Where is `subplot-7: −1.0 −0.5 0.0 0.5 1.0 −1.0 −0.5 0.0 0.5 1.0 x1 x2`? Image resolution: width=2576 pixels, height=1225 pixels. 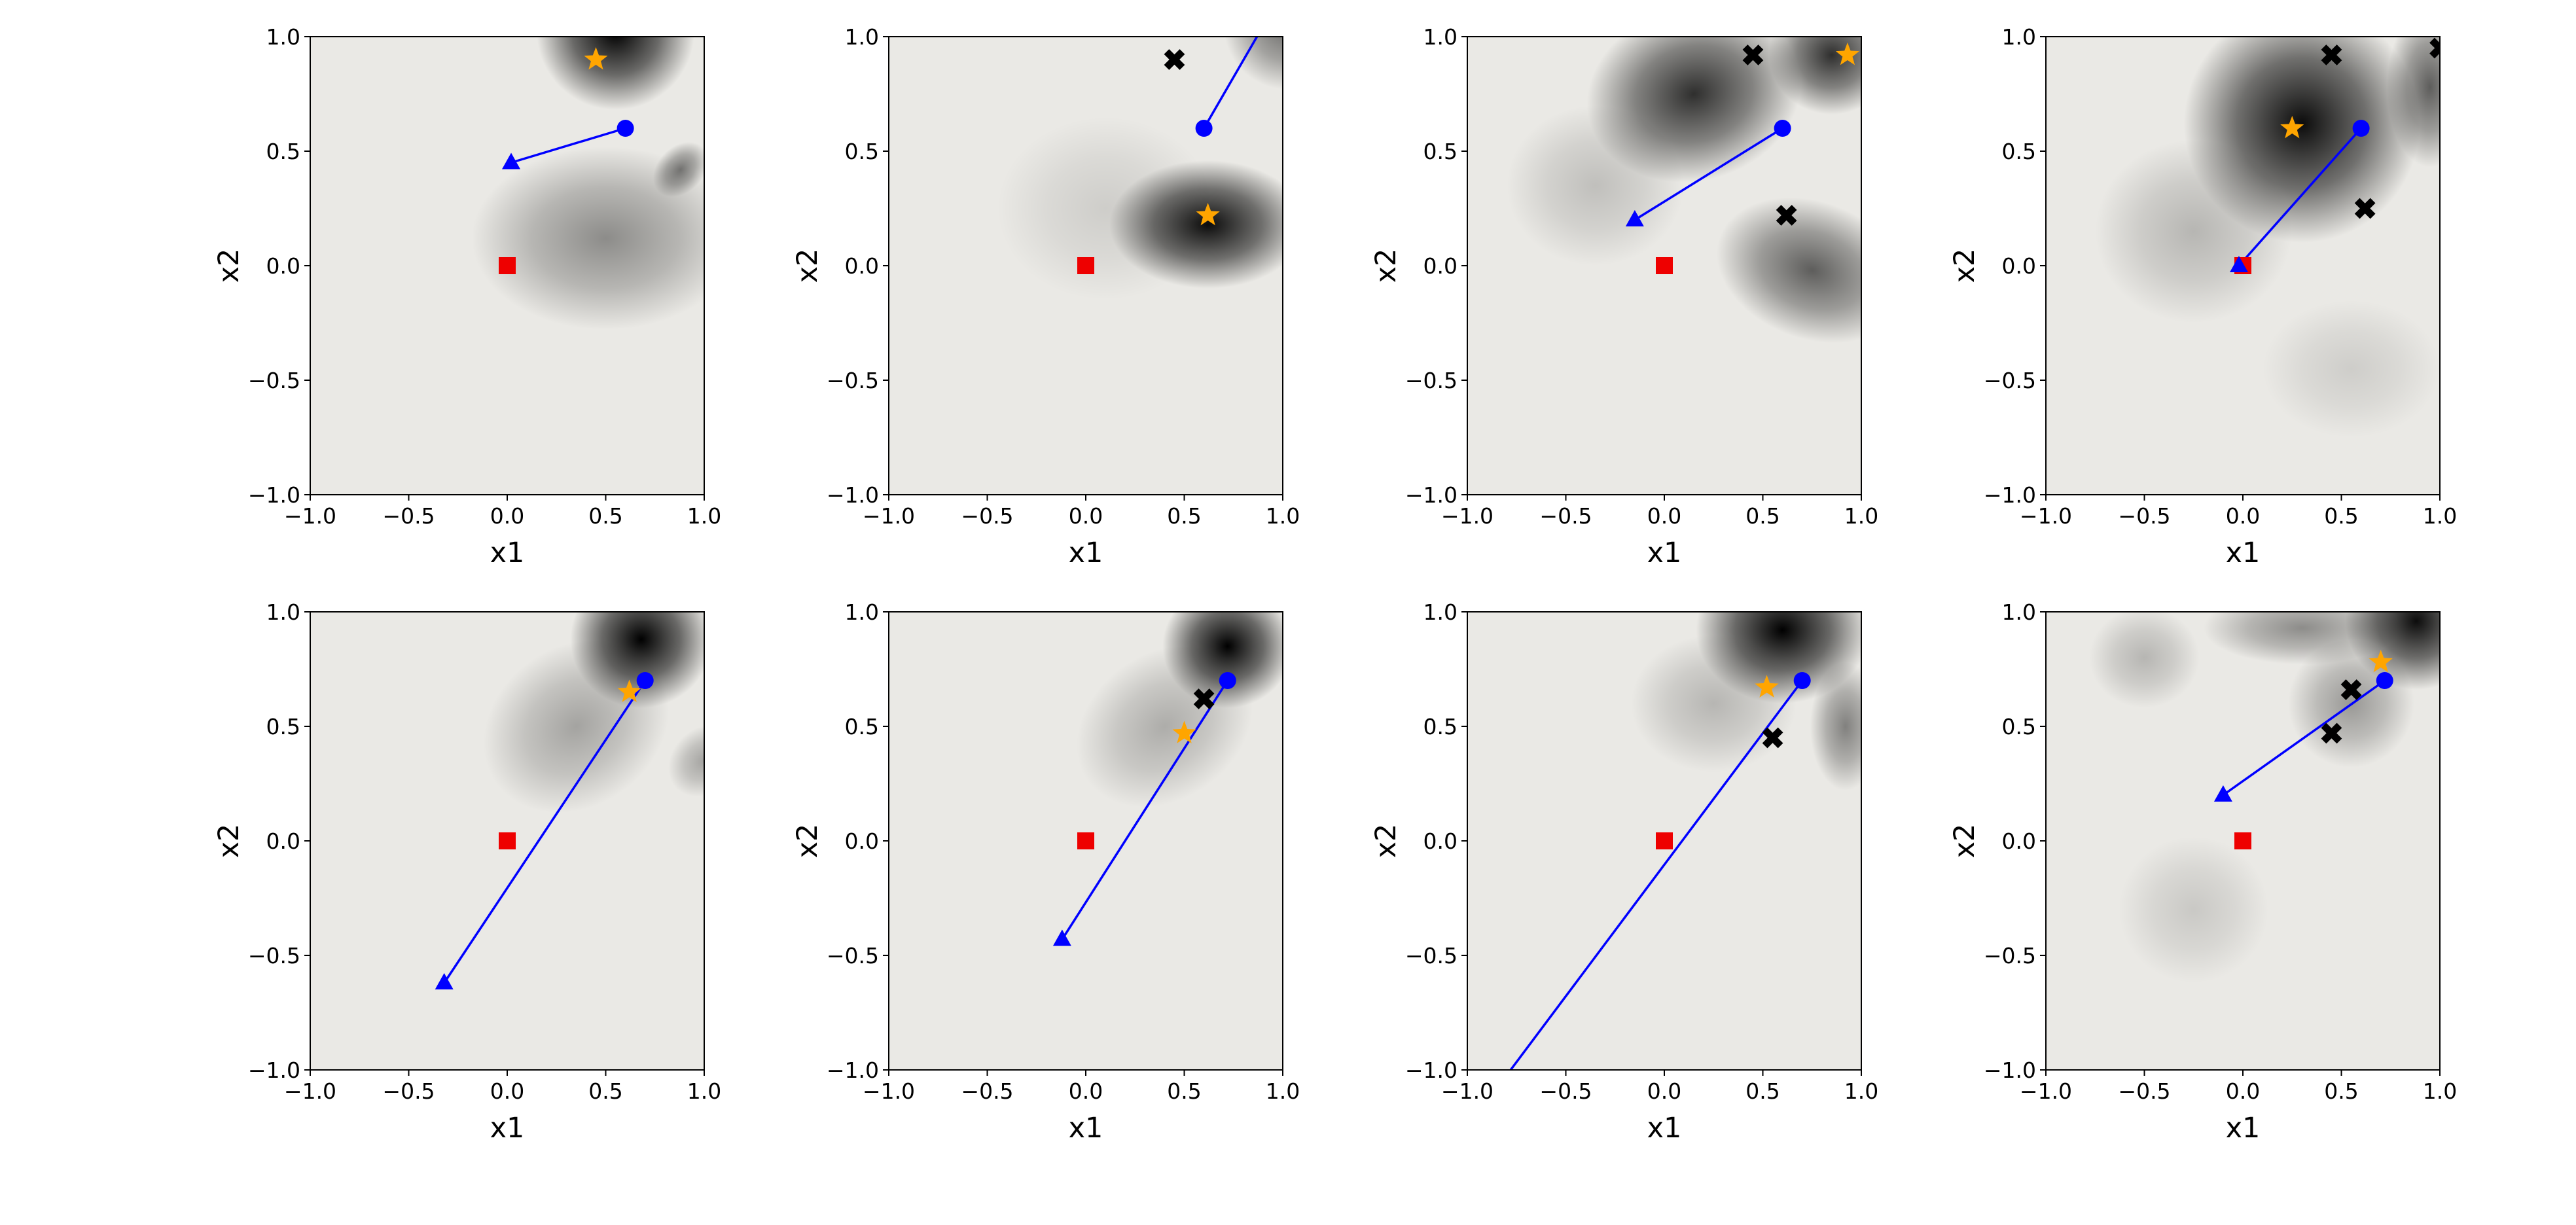 subplot-7: −1.0 −0.5 0.0 0.5 1.0 −1.0 −0.5 0.0 0.5 1.0 x1 x2 is located at coordinates (2202, 872).